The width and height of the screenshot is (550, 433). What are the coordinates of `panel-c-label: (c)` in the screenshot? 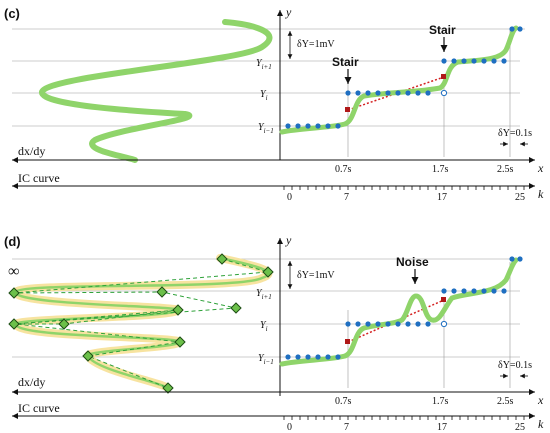 It's located at (12, 13).